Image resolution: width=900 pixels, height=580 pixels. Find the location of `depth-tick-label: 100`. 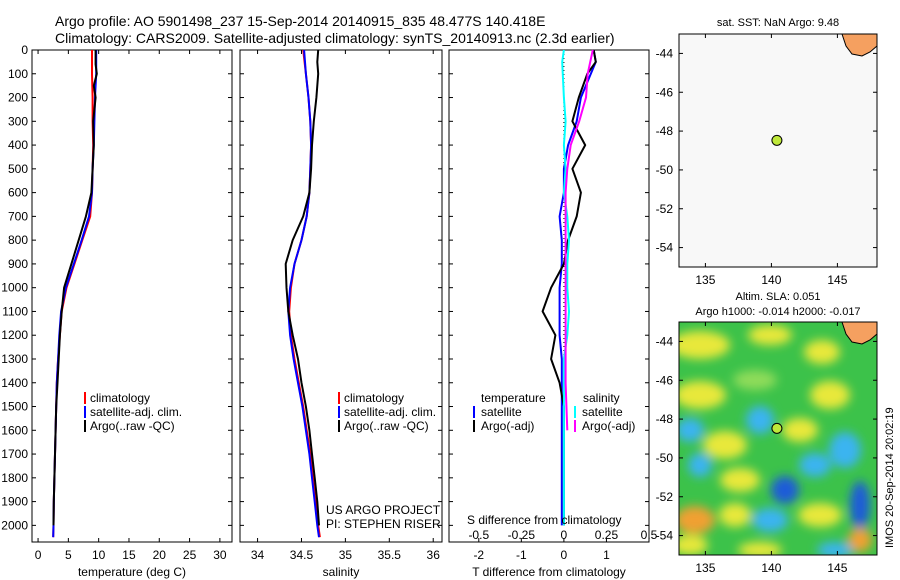

depth-tick-label: 100 is located at coordinates (18, 74).